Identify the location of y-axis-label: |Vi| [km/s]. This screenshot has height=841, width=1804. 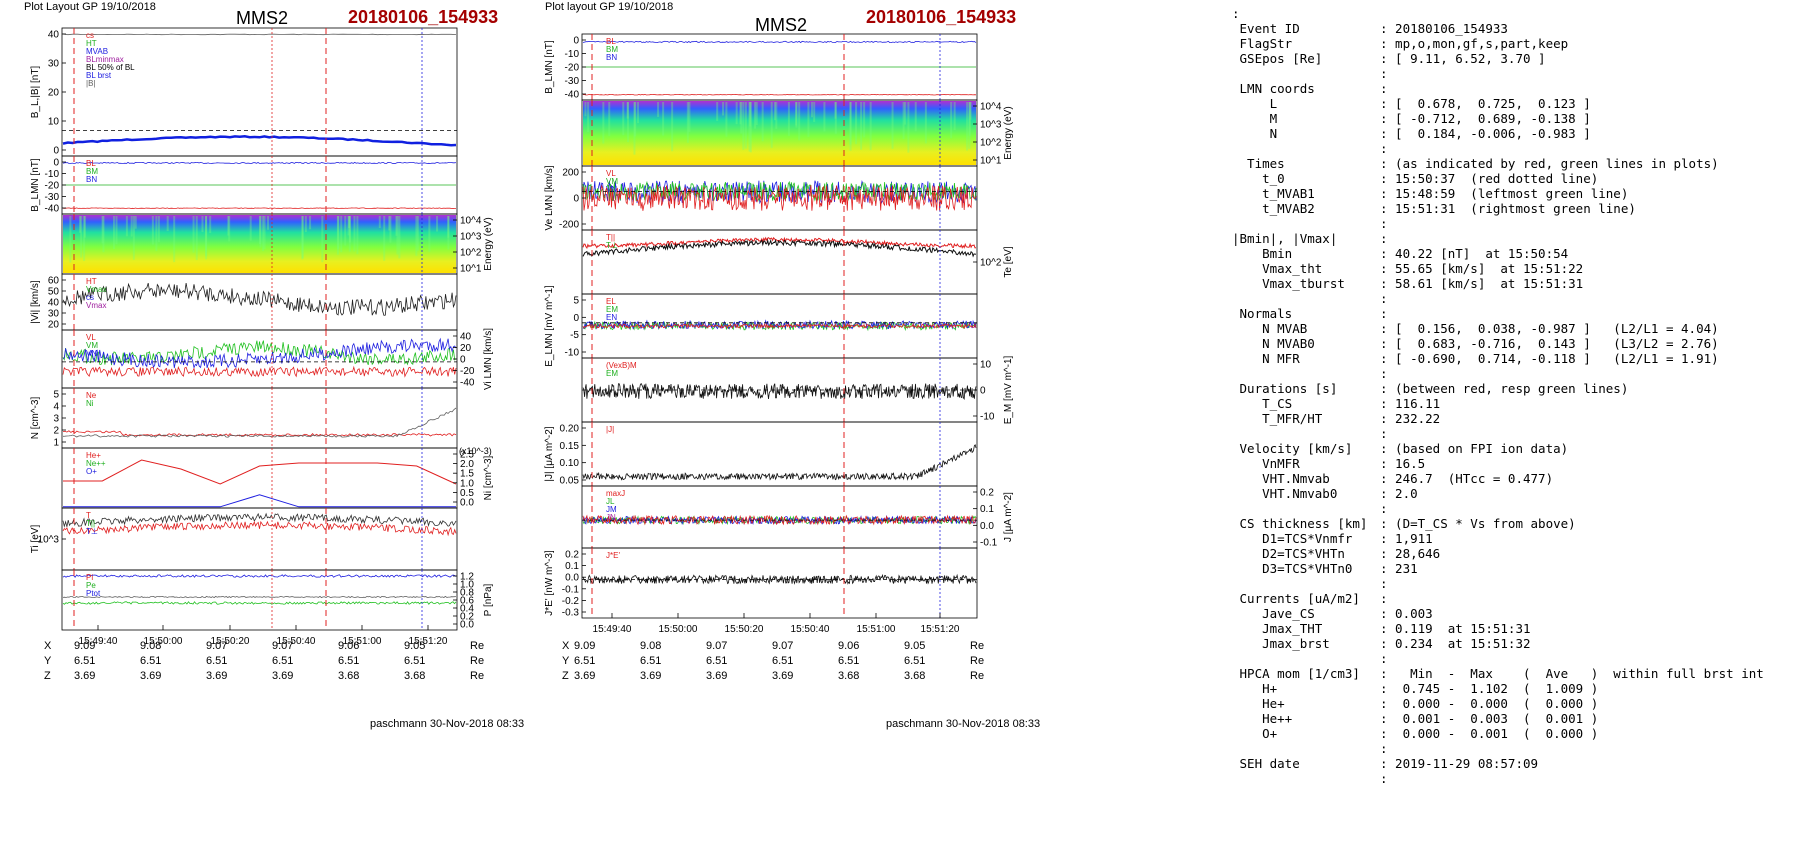
(35, 302).